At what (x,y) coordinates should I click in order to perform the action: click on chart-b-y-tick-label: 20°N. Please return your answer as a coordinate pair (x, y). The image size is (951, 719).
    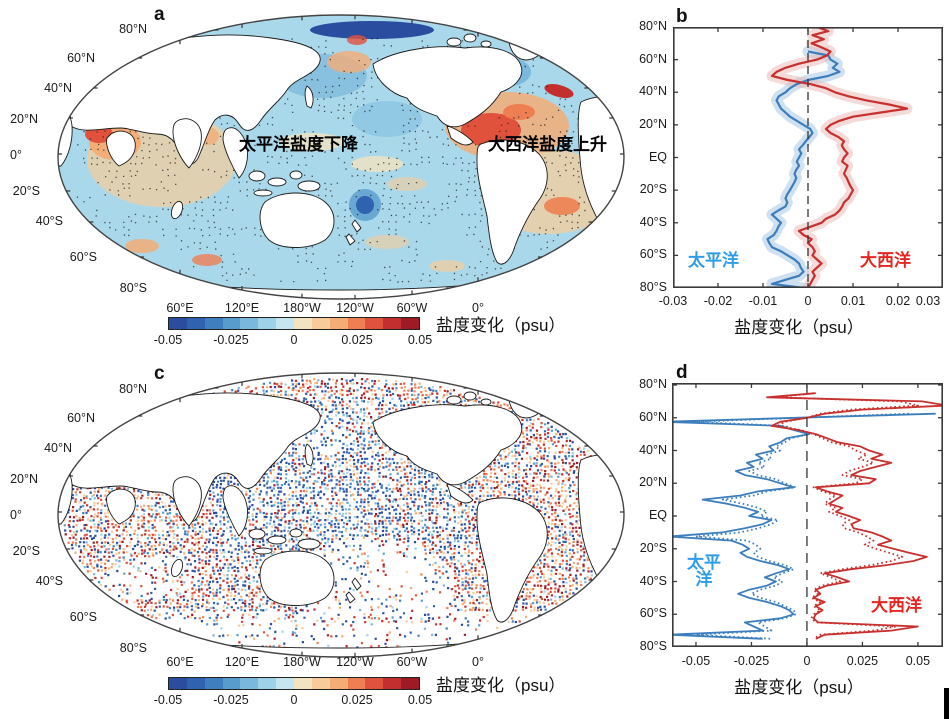
    Looking at the image, I should click on (653, 123).